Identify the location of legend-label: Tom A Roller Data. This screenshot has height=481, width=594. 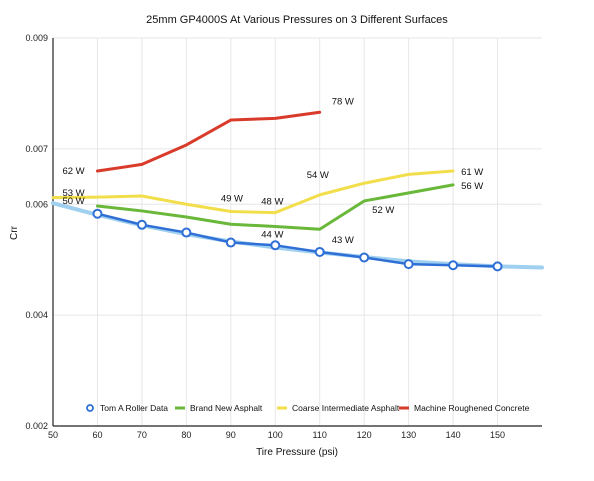
(134, 408).